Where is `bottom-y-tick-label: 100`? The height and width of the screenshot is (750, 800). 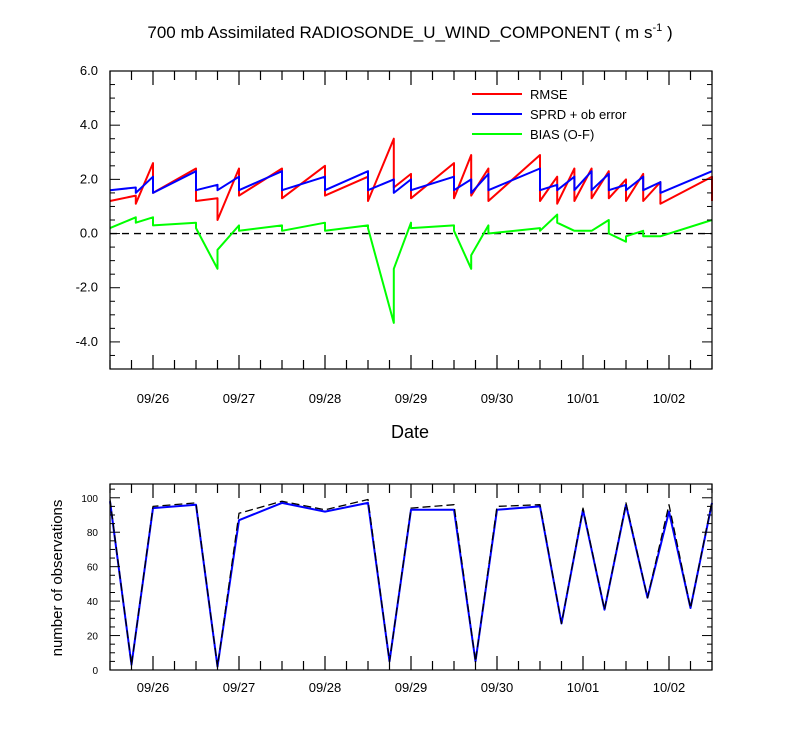 bottom-y-tick-label: 100 is located at coordinates (89, 499).